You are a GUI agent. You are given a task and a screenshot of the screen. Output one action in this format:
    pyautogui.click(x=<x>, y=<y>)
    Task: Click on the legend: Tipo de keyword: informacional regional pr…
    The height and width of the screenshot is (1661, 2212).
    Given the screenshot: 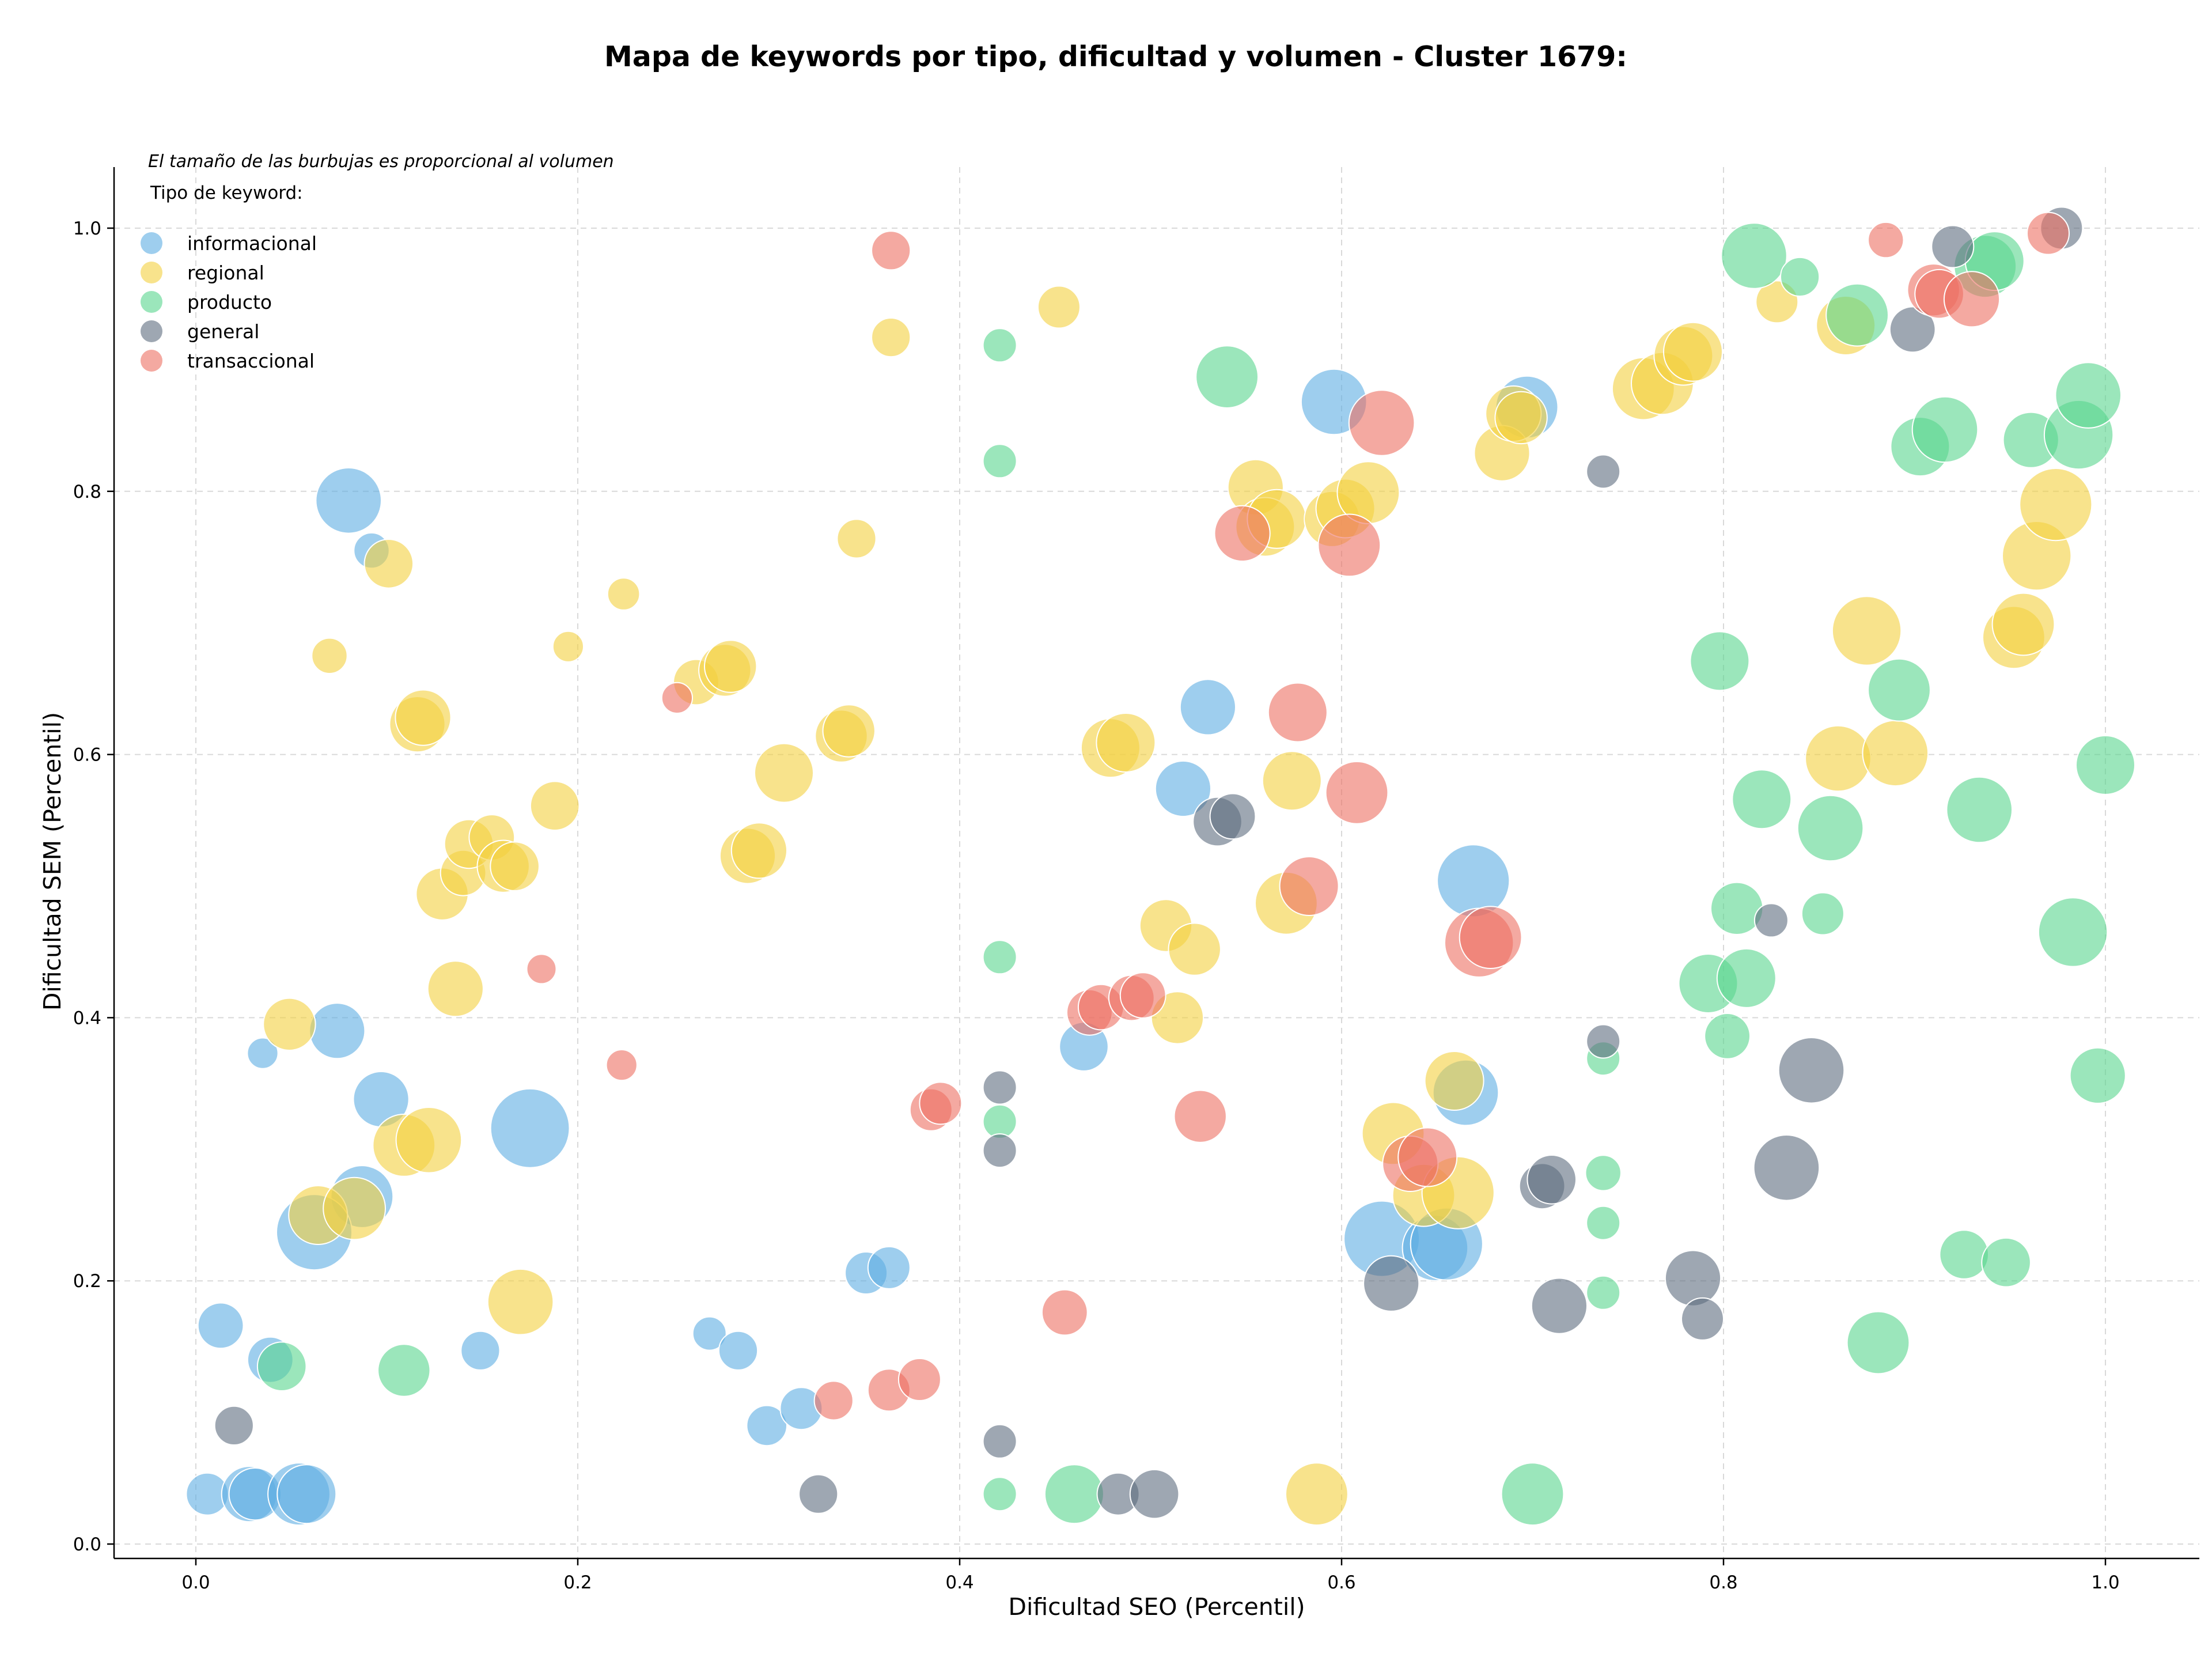 What is the action you would take?
    pyautogui.click(x=229, y=277)
    